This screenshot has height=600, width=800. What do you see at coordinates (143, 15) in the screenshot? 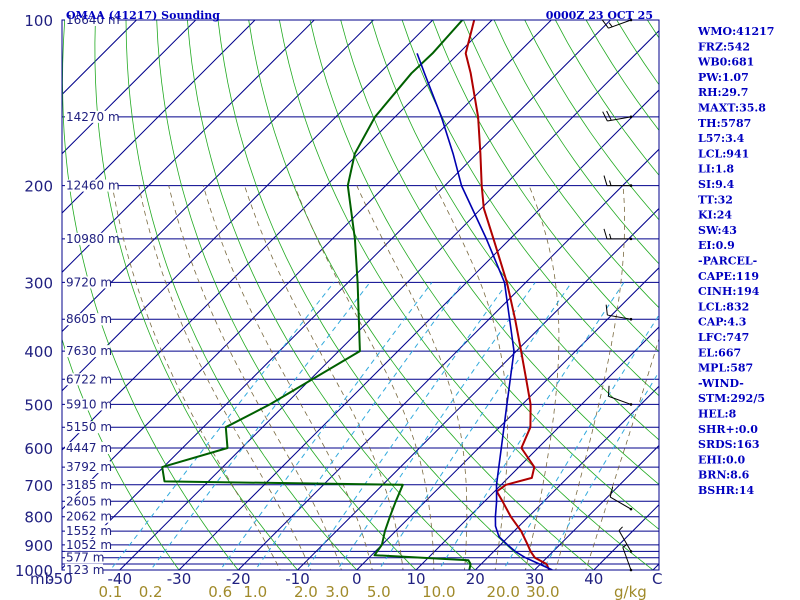
I see `station-title: OMAA (41217) Sounding` at bounding box center [143, 15].